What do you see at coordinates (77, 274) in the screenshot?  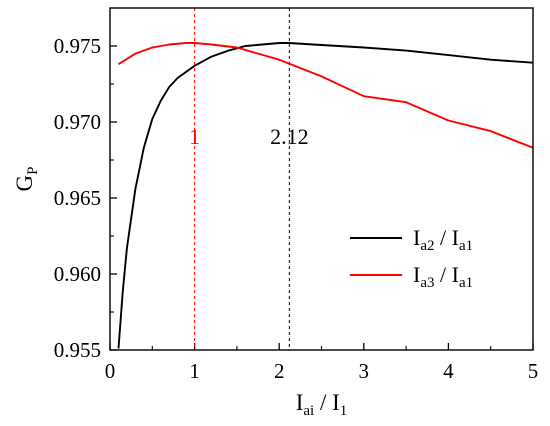 I see `y-tick-label: 0.960` at bounding box center [77, 274].